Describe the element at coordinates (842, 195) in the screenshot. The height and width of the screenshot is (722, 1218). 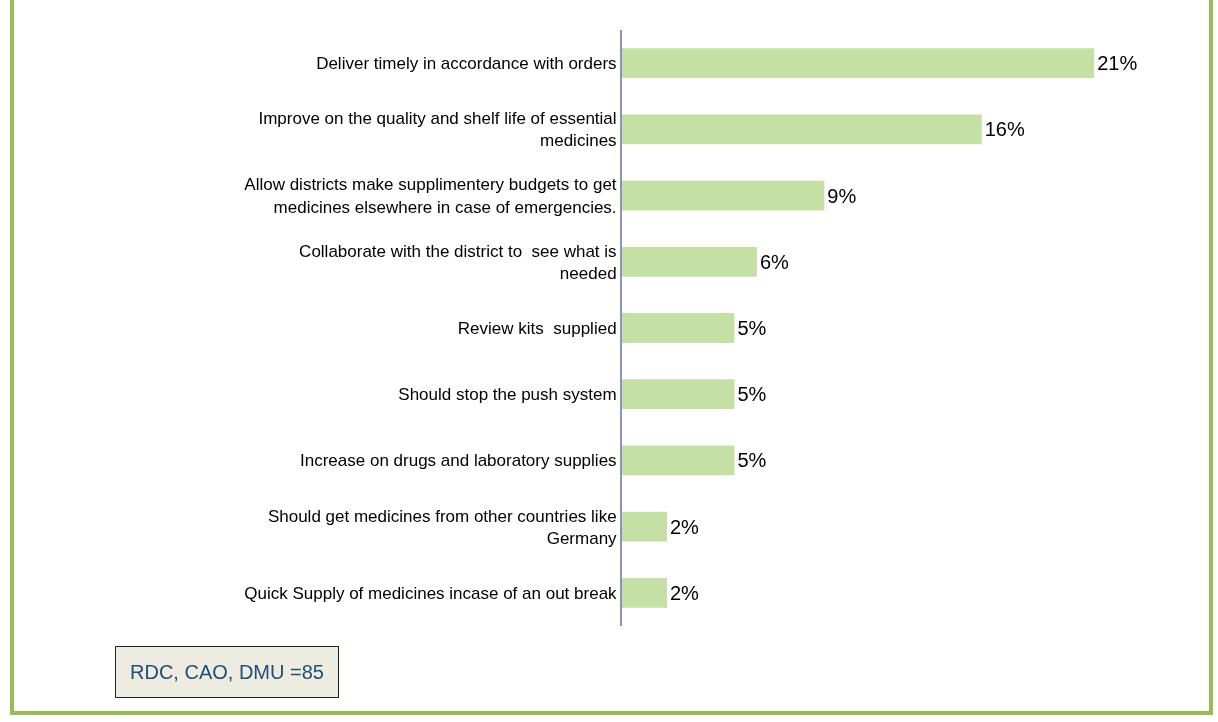
I see `data-label: 9%` at that location.